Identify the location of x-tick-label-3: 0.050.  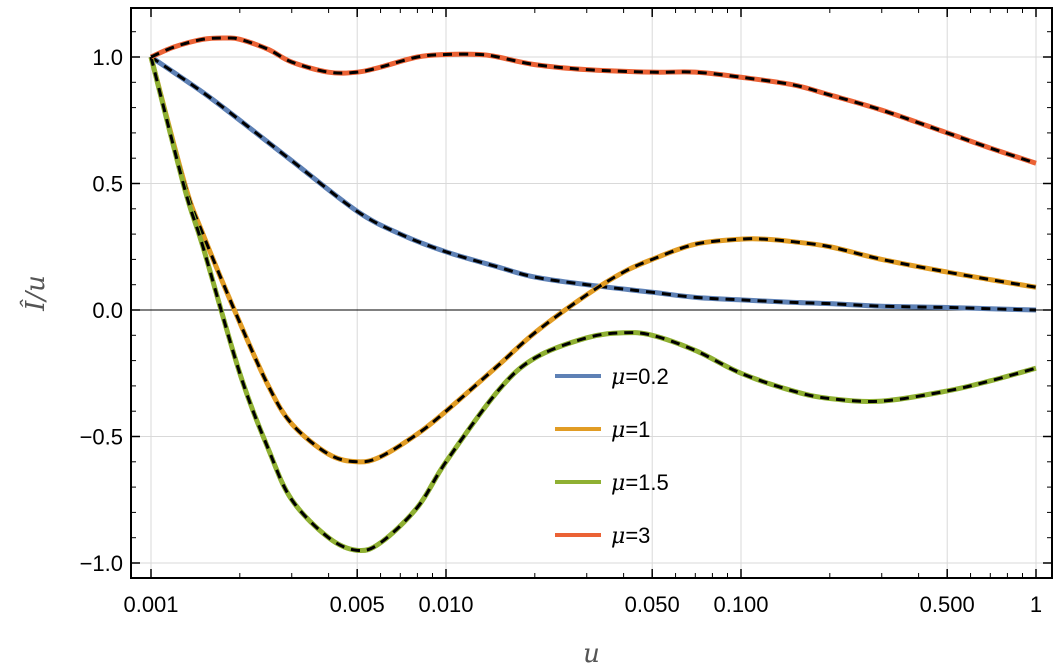
(652, 604).